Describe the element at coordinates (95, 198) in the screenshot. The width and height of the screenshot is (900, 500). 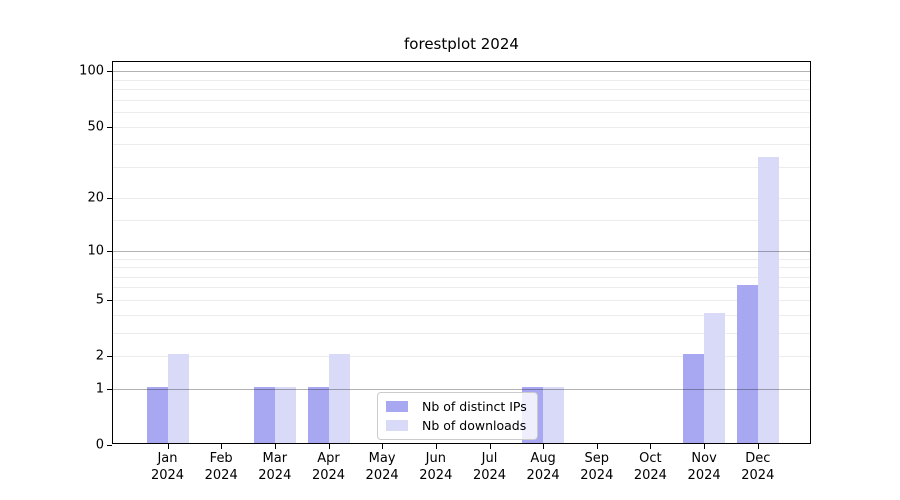
I see `y-tick-label: 20` at that location.